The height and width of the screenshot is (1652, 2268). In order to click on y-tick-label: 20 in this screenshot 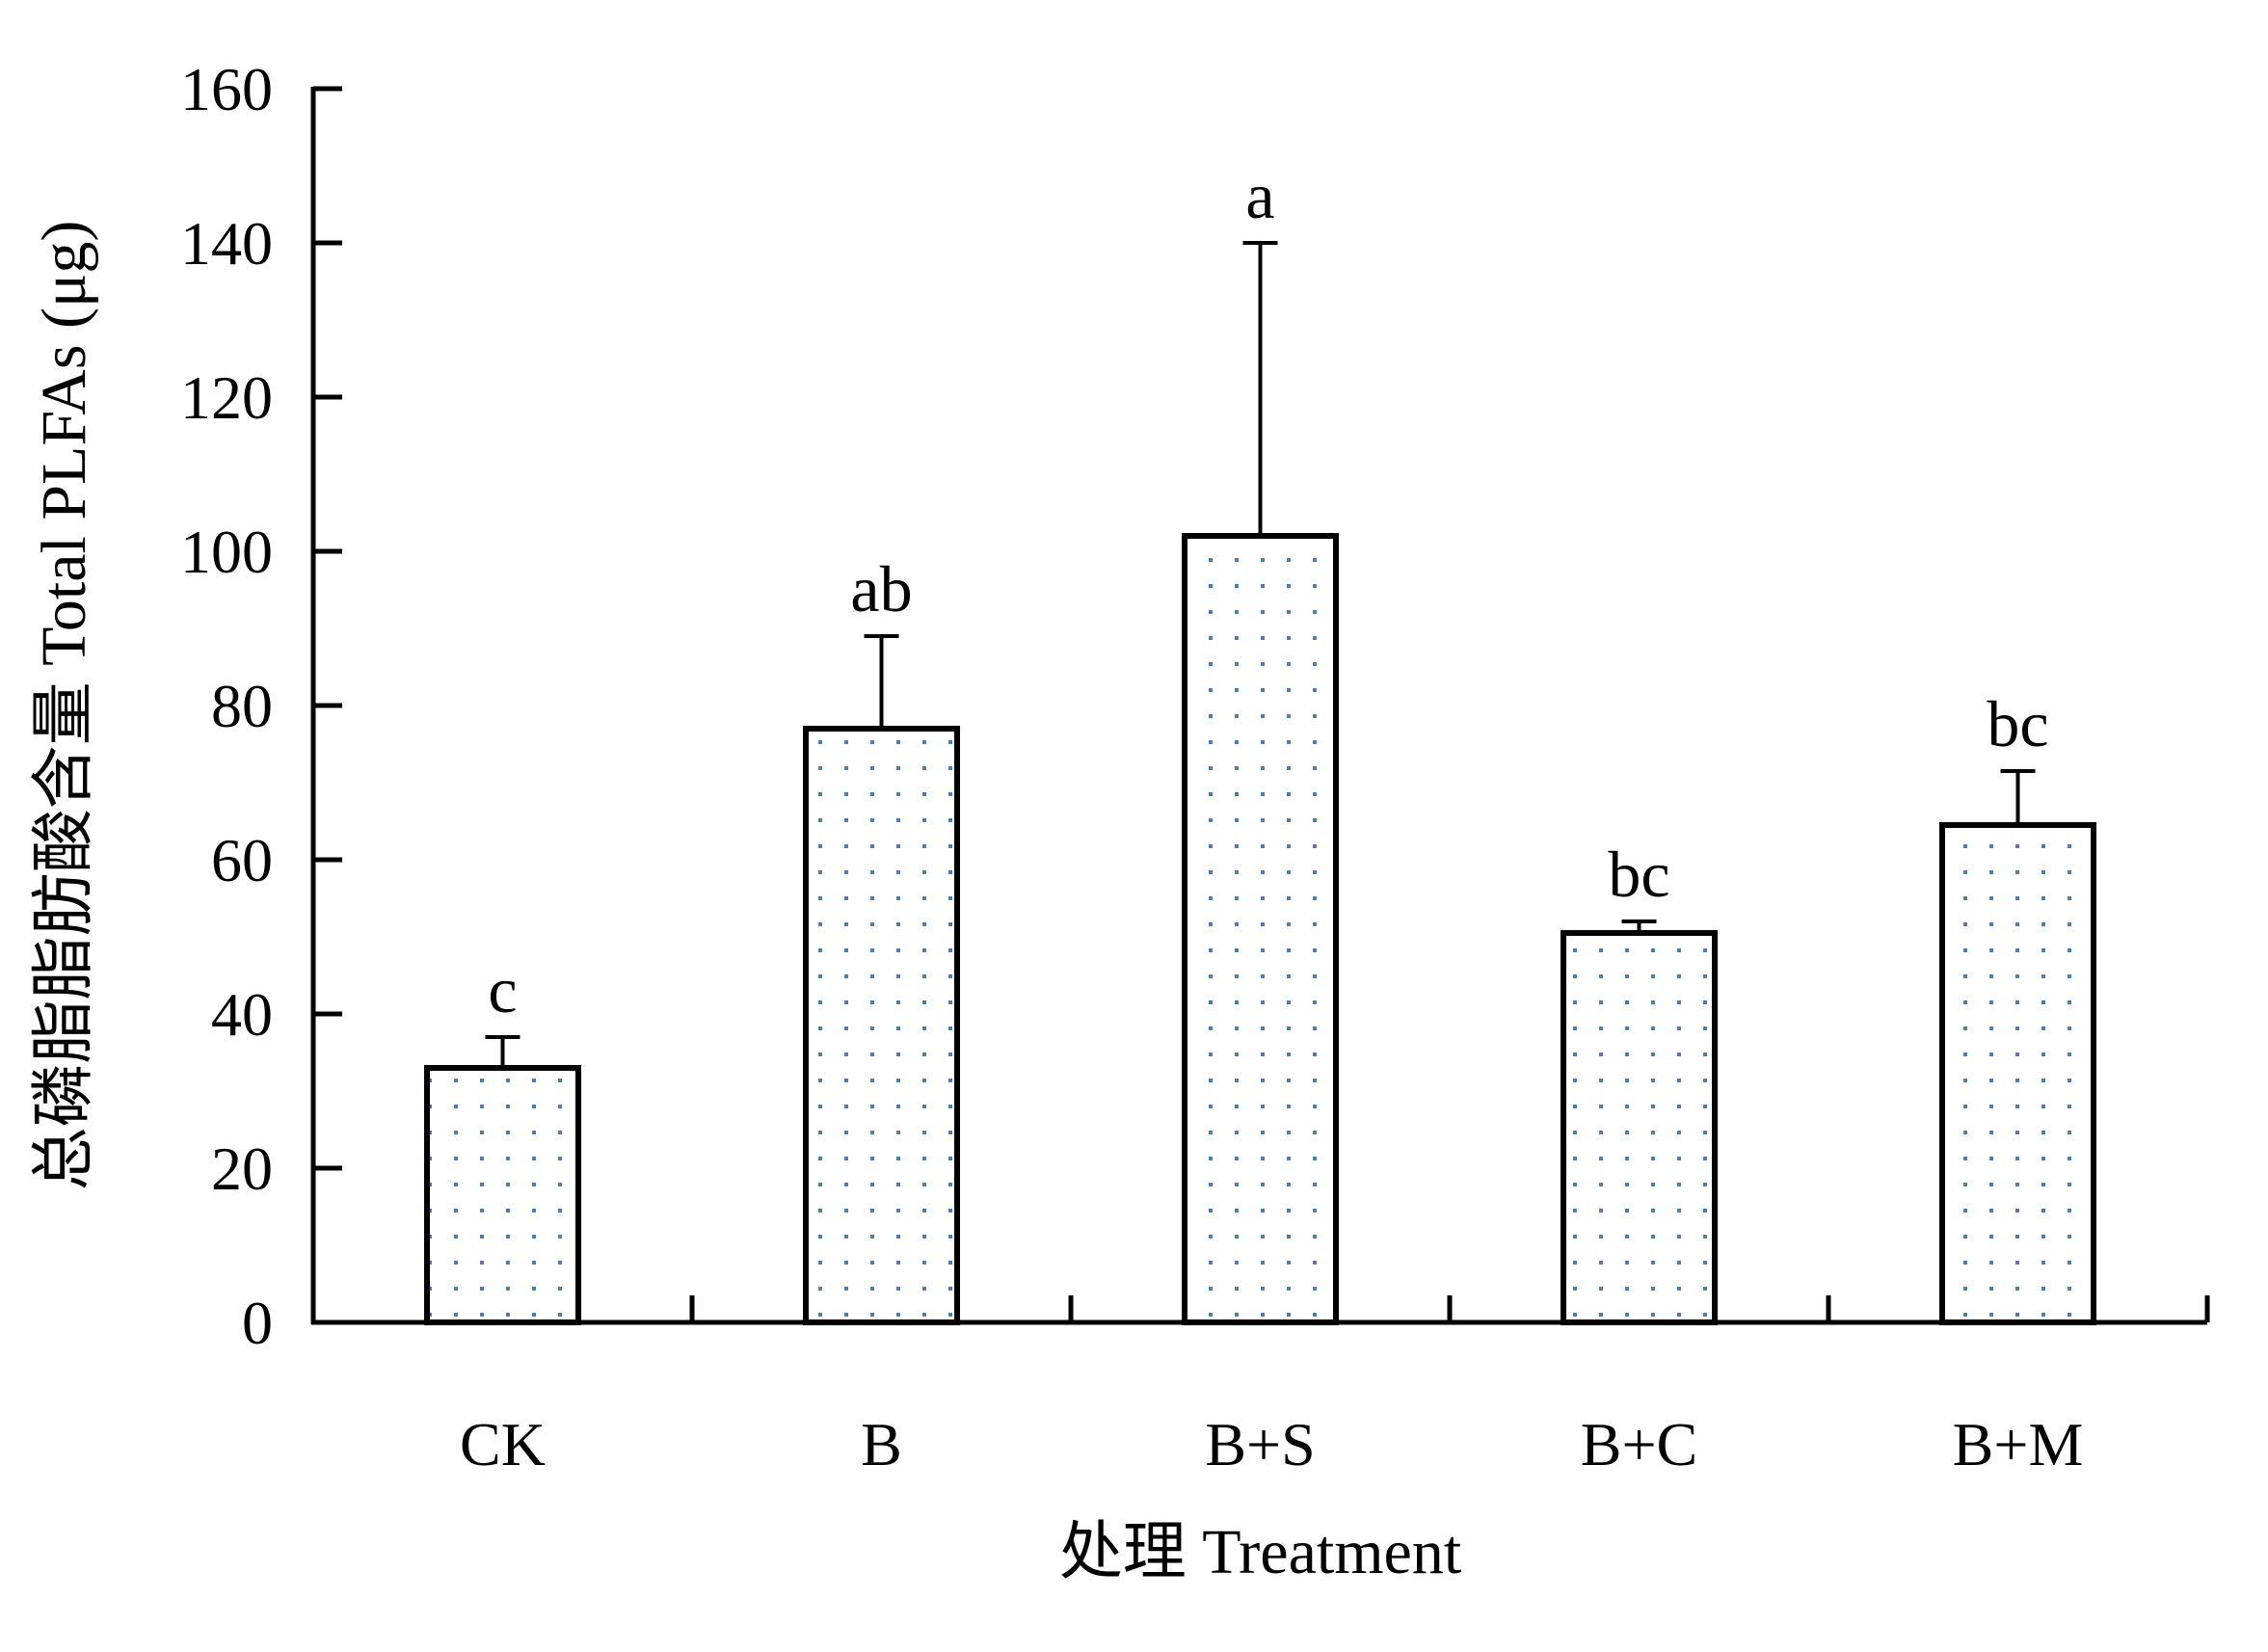, I will do `click(242, 1169)`.